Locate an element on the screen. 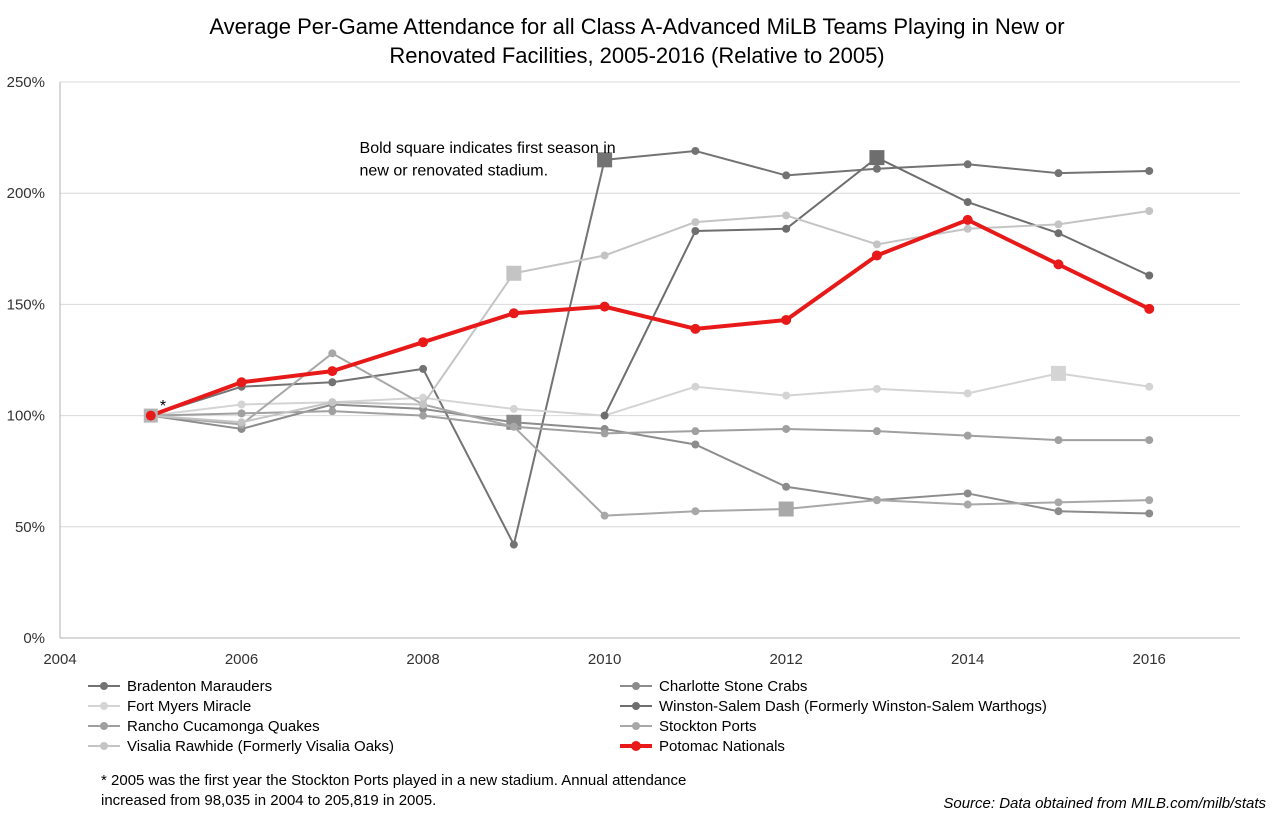  legend-label: Visalia Rawhide (Formerly Visalia Oaks) is located at coordinates (260, 746).